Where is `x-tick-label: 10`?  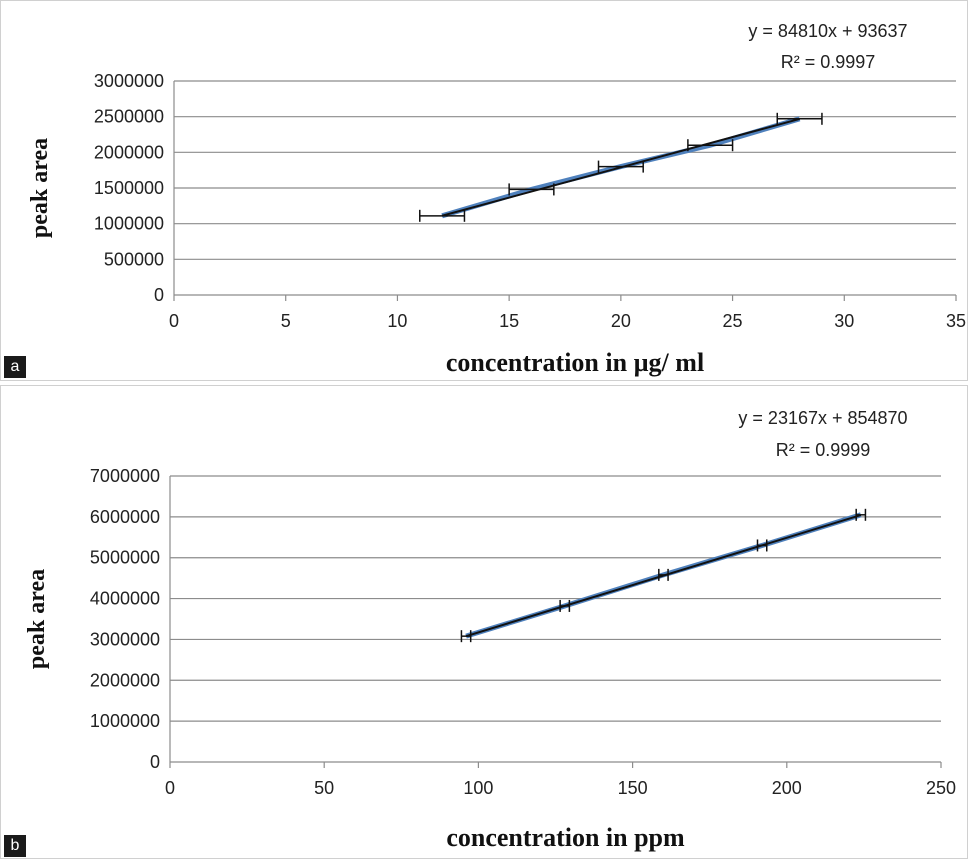
x-tick-label: 10 is located at coordinates (397, 321).